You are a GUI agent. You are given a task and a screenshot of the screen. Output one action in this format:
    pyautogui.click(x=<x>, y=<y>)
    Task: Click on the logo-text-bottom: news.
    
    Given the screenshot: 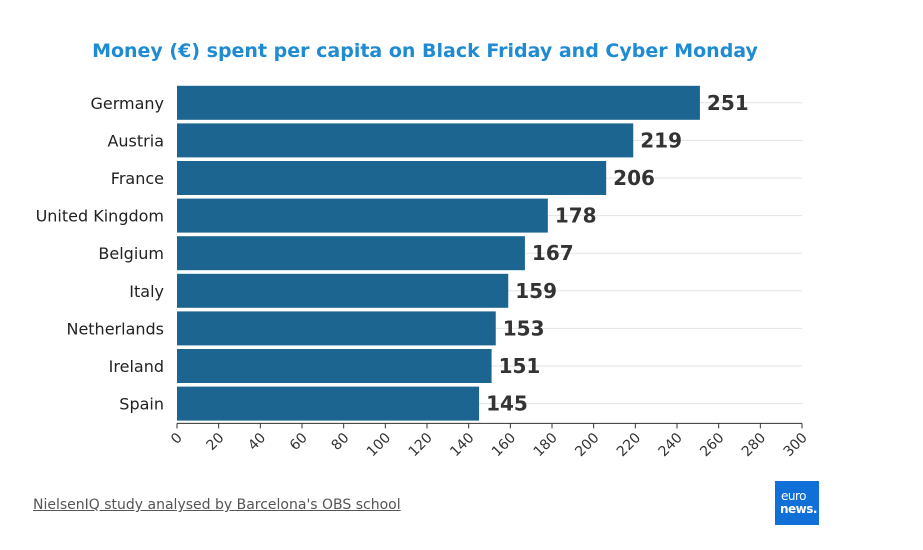 What is the action you would take?
    pyautogui.click(x=798, y=509)
    